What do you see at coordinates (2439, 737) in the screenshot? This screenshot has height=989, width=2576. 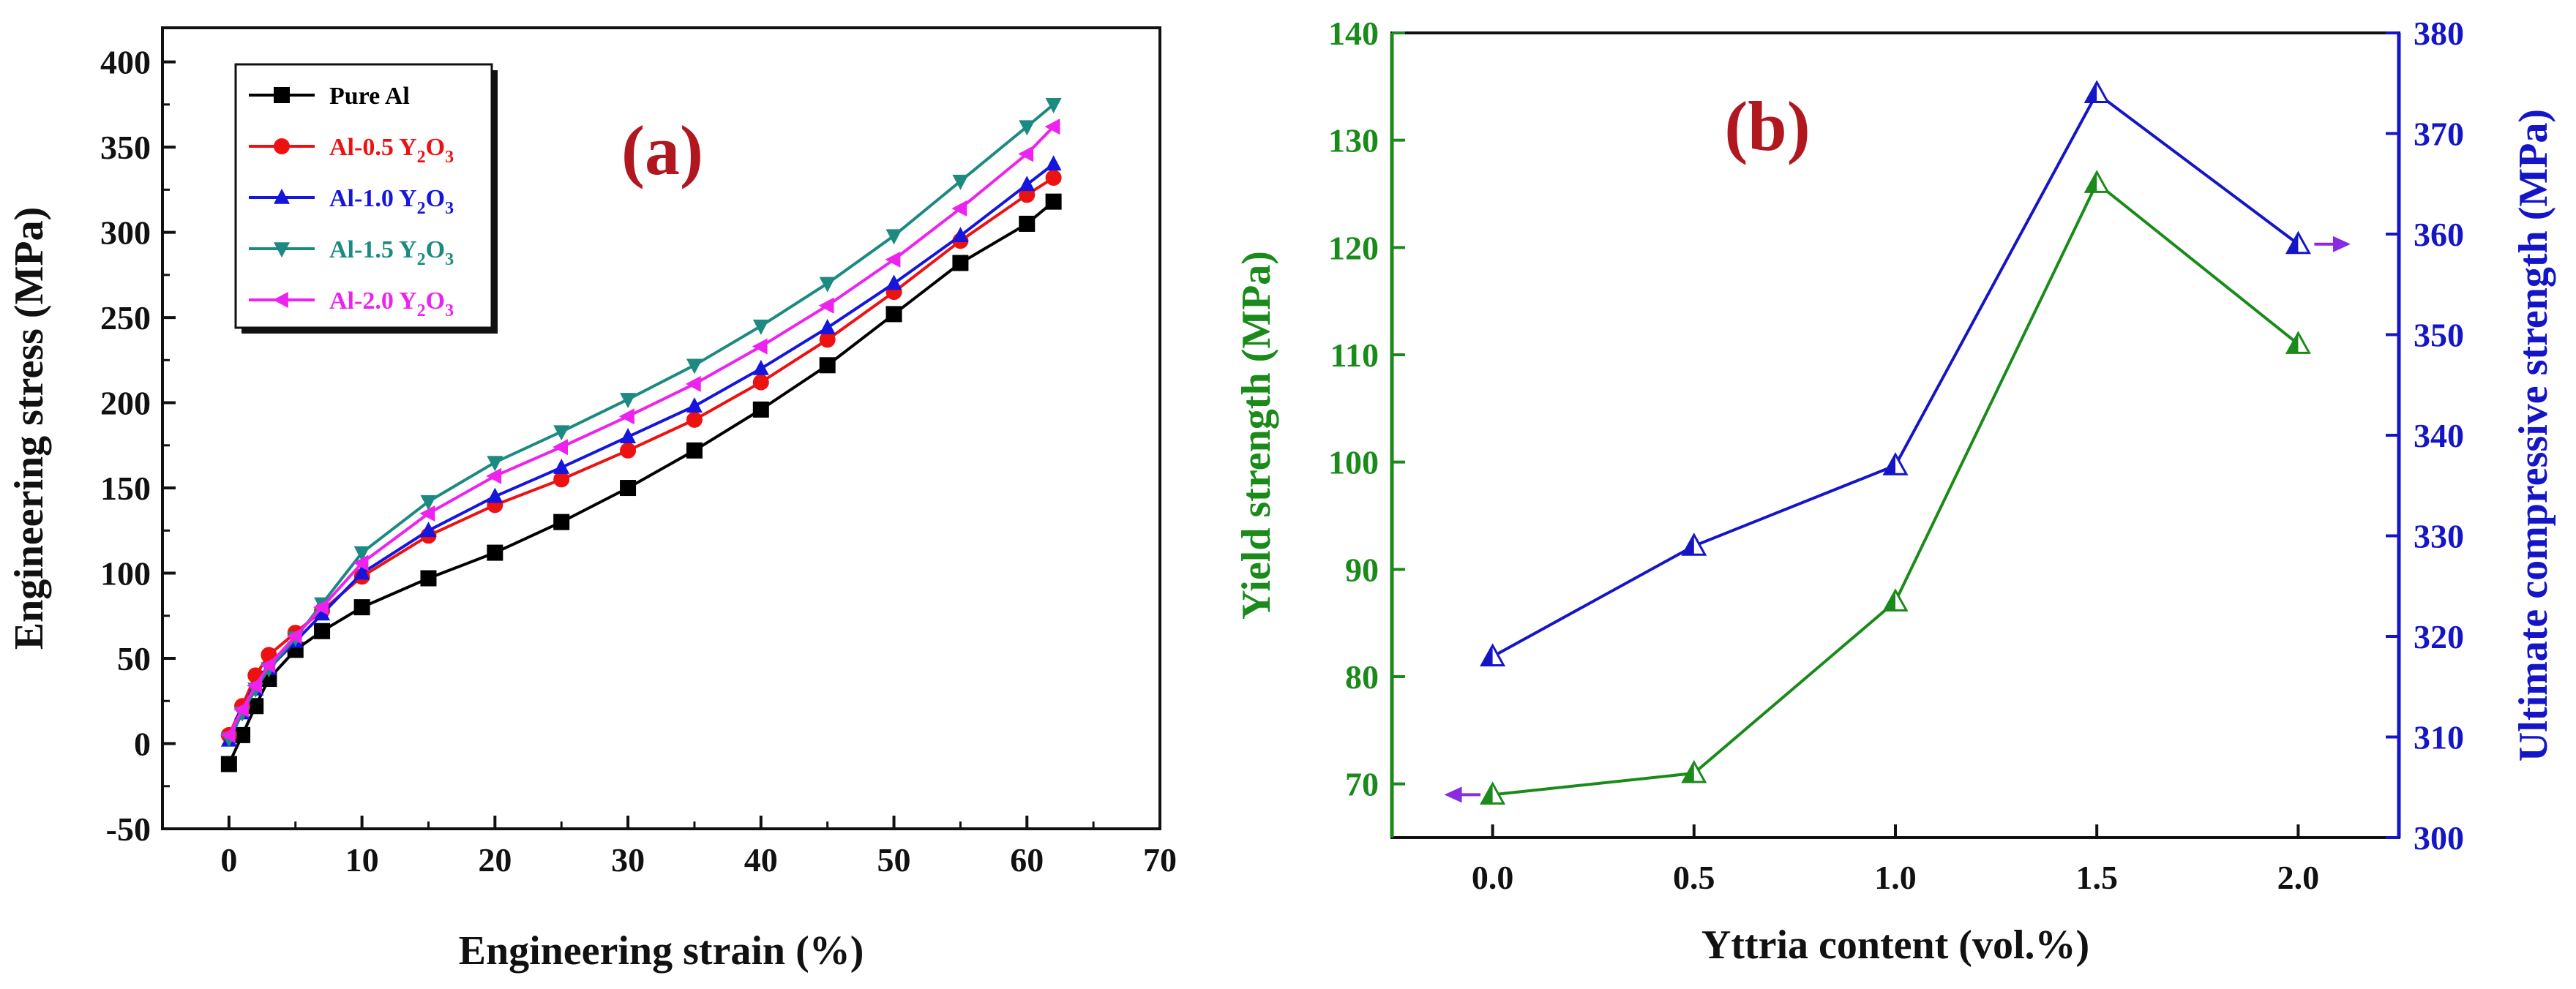 I see `right-y-tick-label: 310` at bounding box center [2439, 737].